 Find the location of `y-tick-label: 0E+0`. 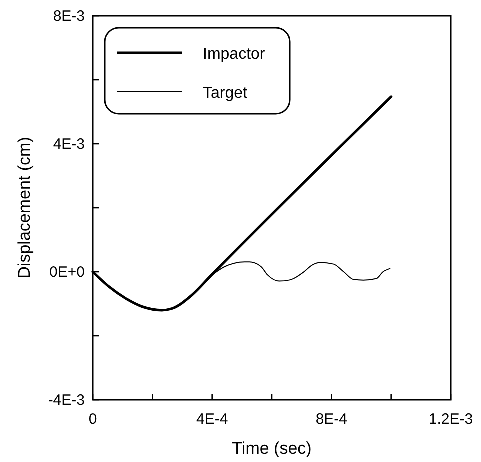

y-tick-label: 0E+0 is located at coordinates (67, 272).